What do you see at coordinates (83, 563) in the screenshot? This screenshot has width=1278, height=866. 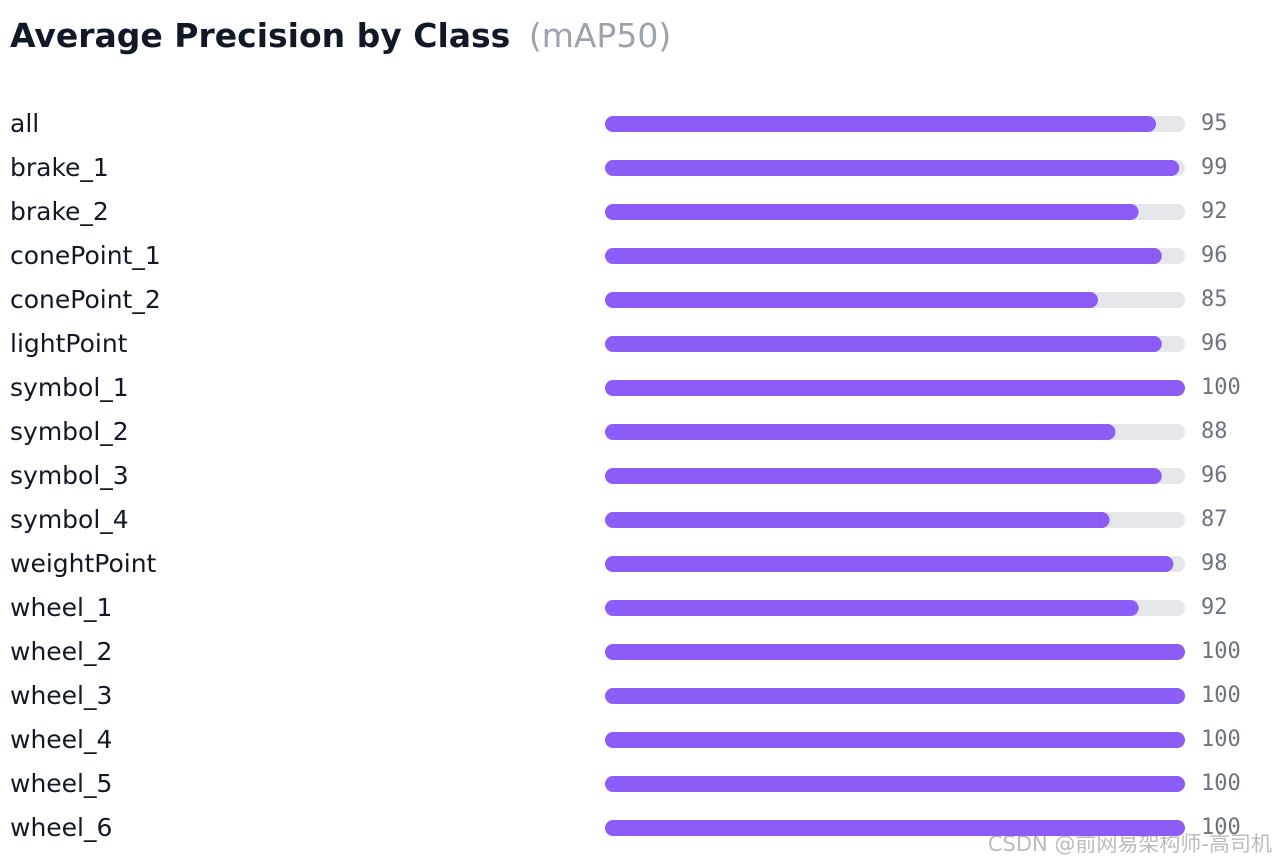 I see `category-label: weightPoint` at bounding box center [83, 563].